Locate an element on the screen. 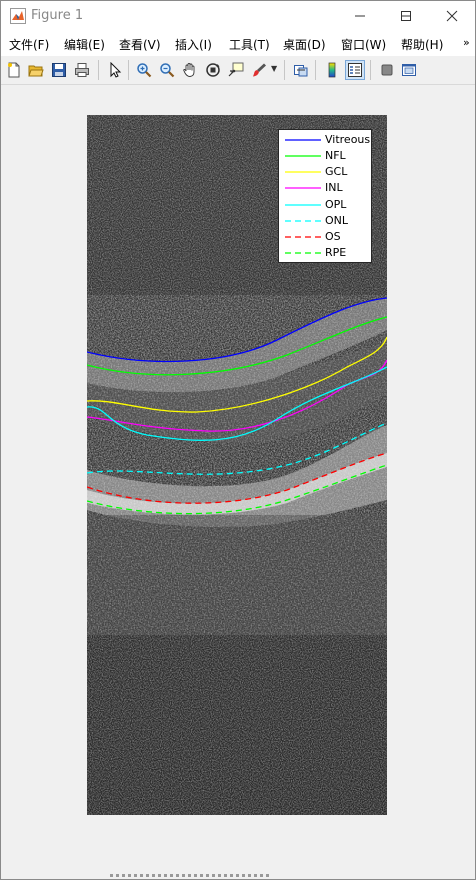  legend-label: NFL is located at coordinates (335, 155).